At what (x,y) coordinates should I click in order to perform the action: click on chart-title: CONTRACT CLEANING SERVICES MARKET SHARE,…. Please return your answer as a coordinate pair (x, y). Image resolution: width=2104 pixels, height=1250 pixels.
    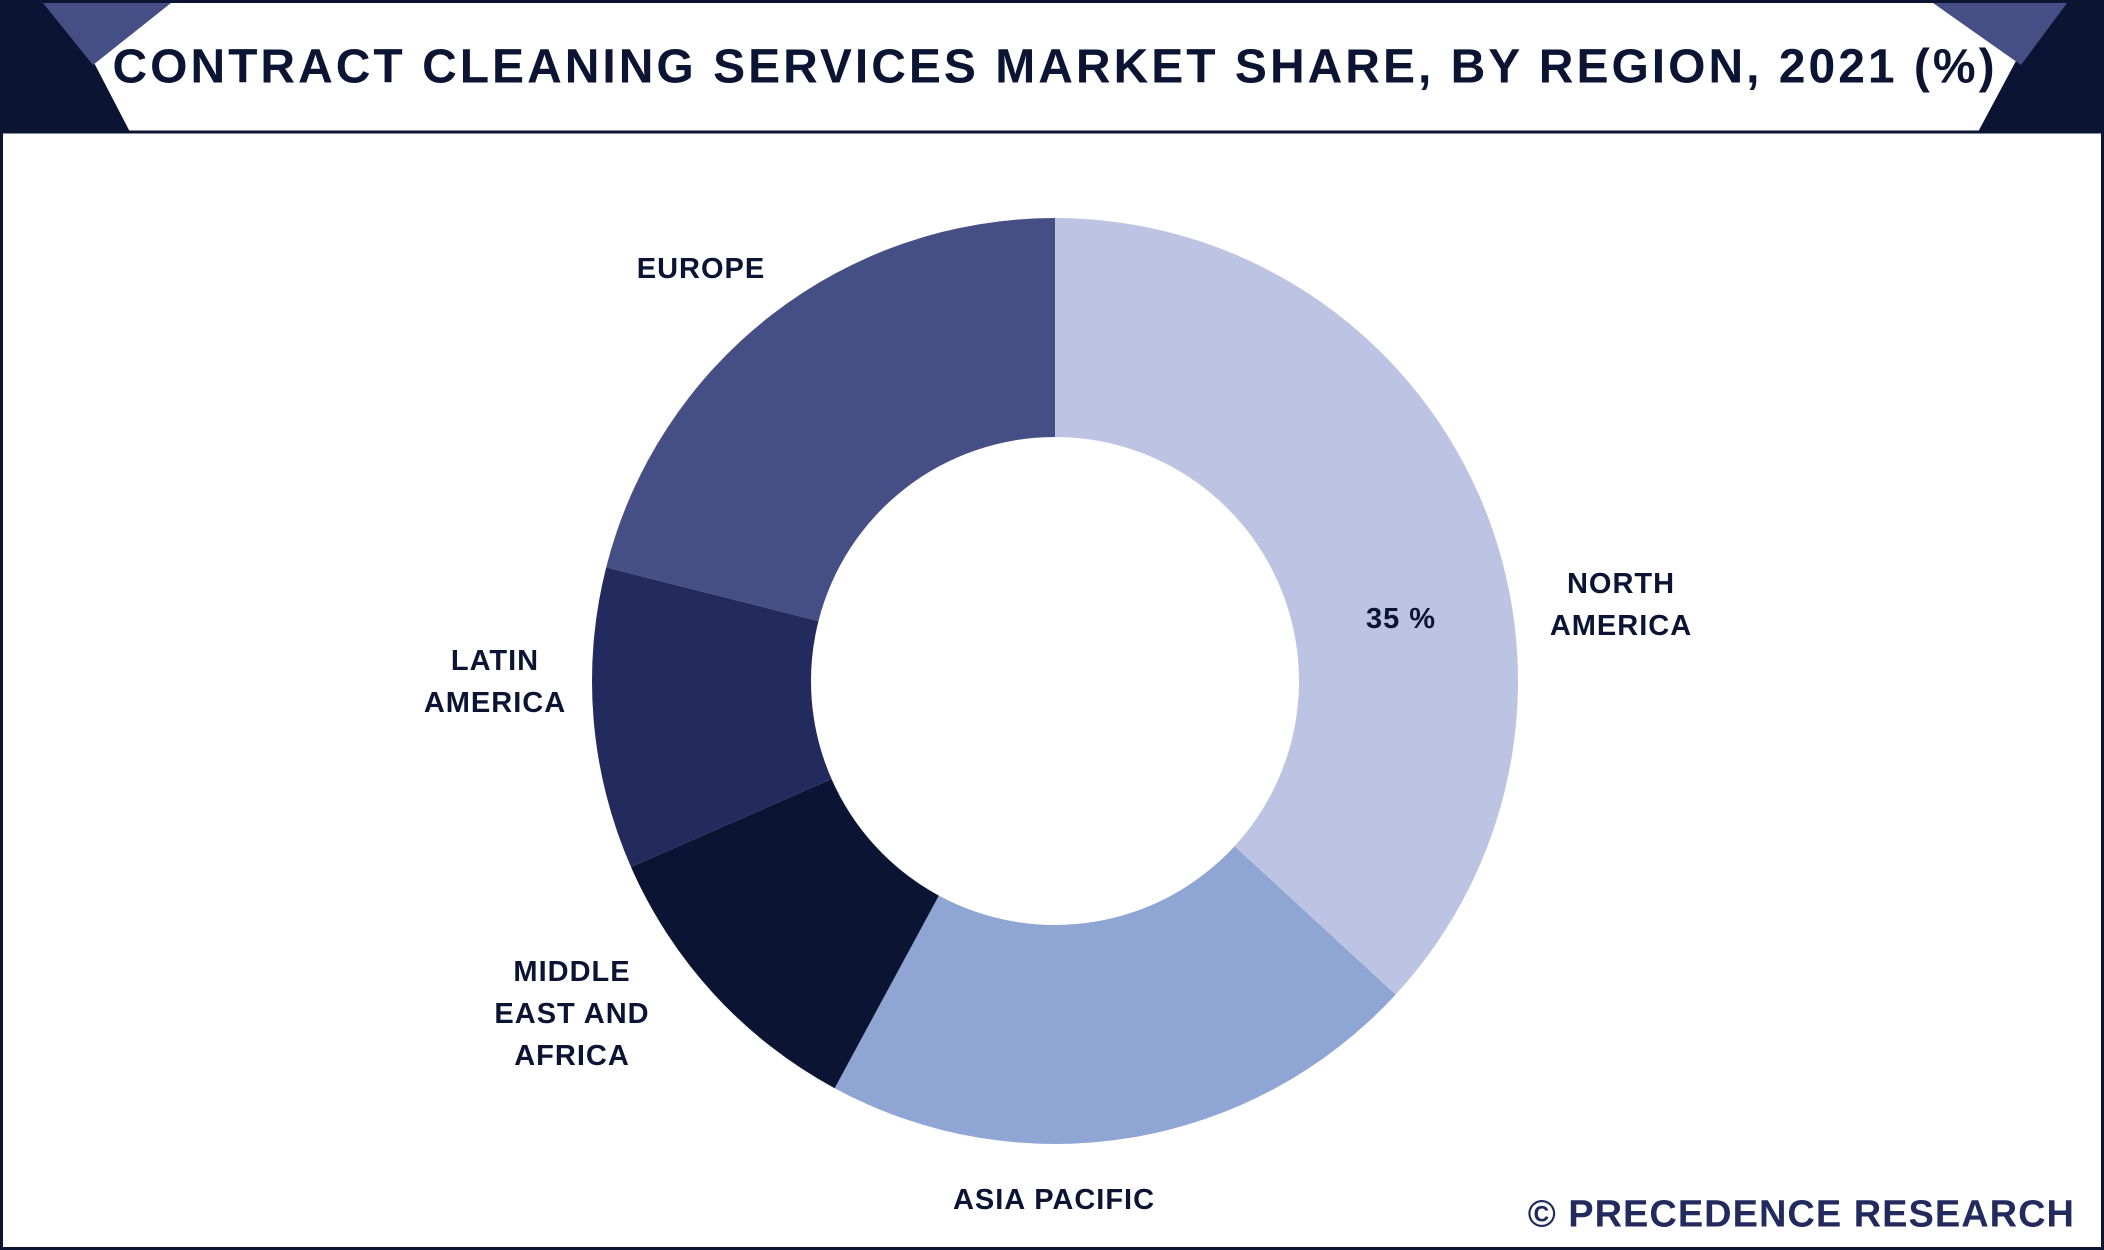
    Looking at the image, I should click on (1055, 67).